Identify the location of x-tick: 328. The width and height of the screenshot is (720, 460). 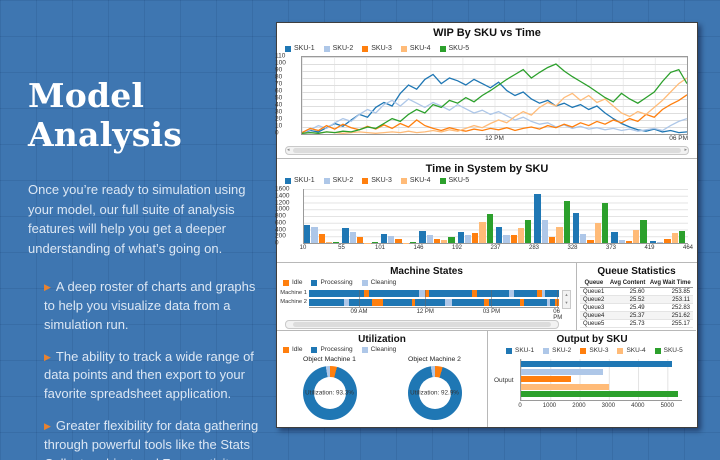
(572, 248).